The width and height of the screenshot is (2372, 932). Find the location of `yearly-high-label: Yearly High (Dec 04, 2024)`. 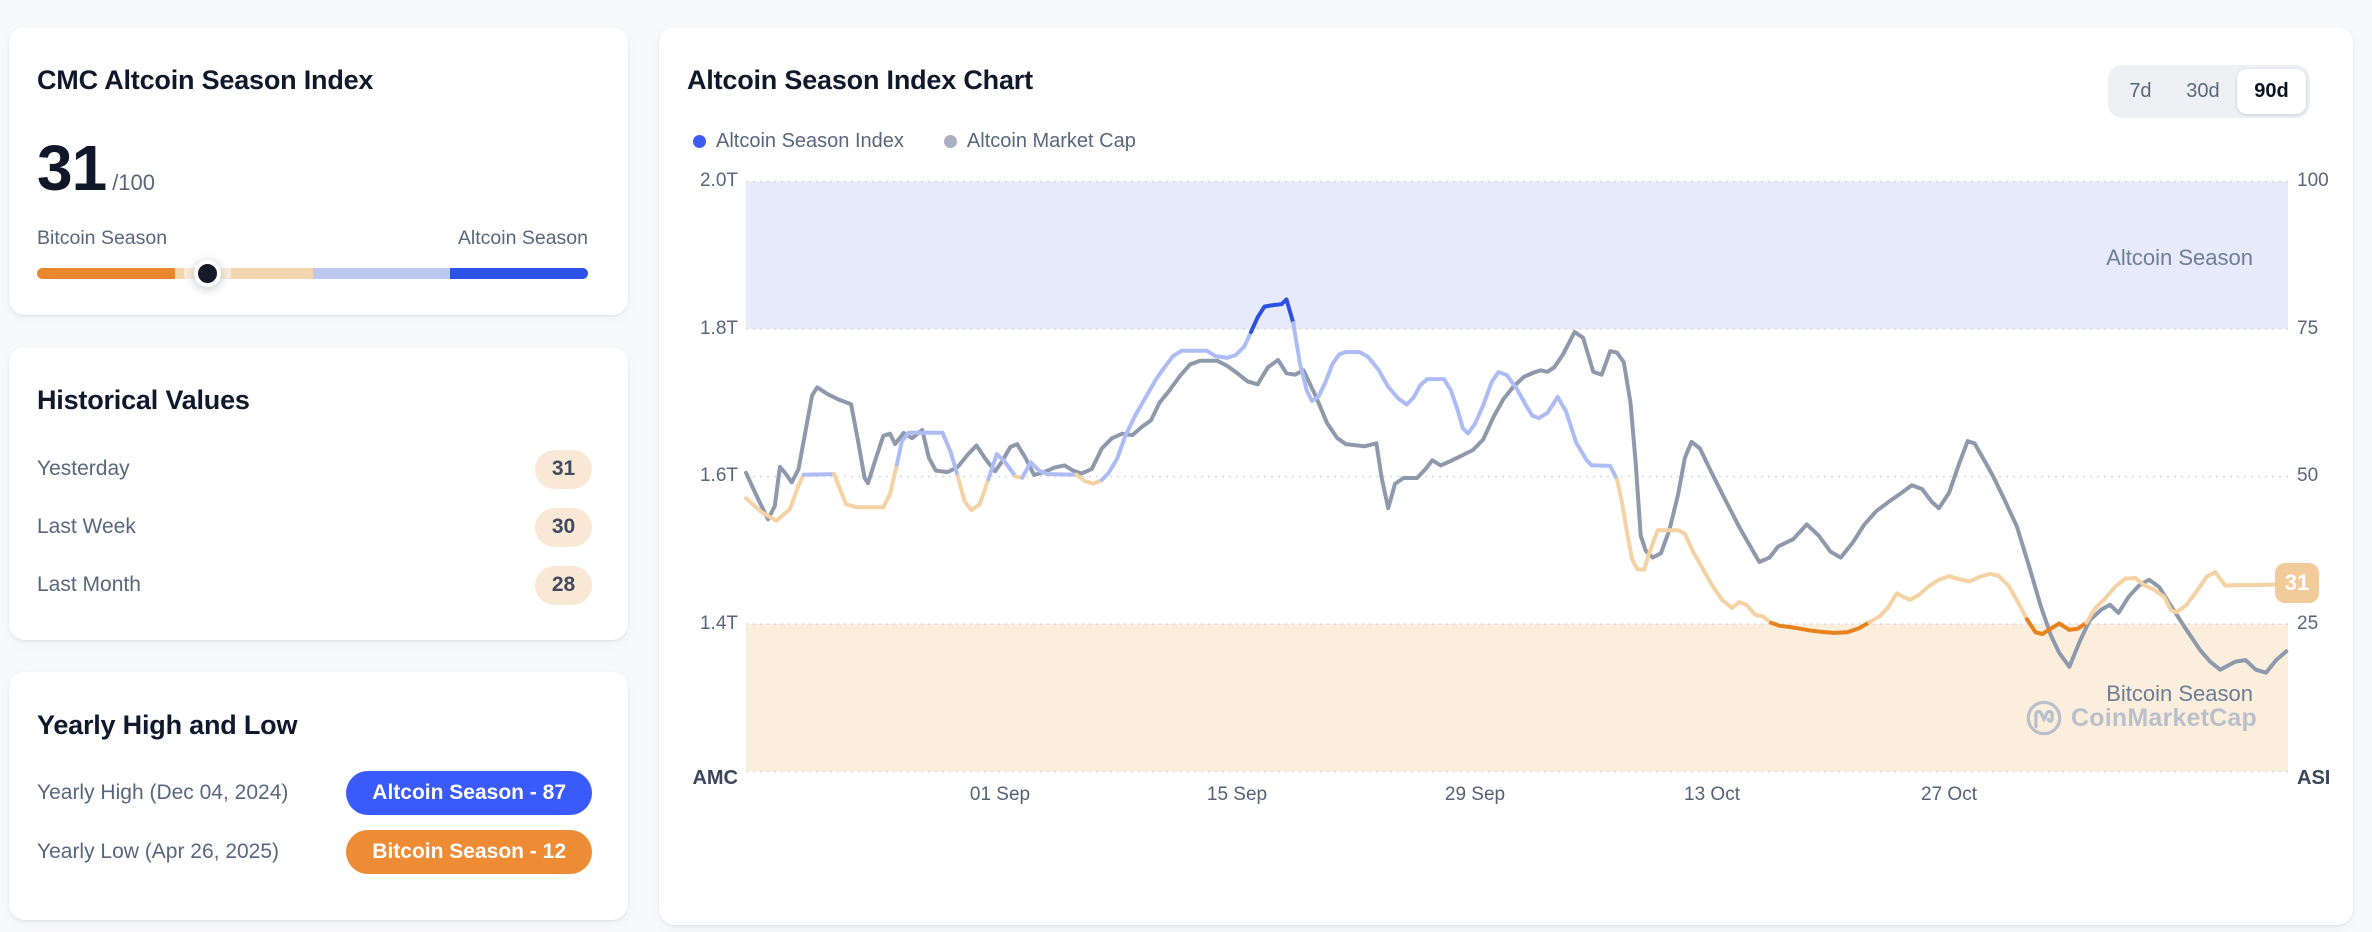

yearly-high-label: Yearly High (Dec 04, 2024) is located at coordinates (163, 792).